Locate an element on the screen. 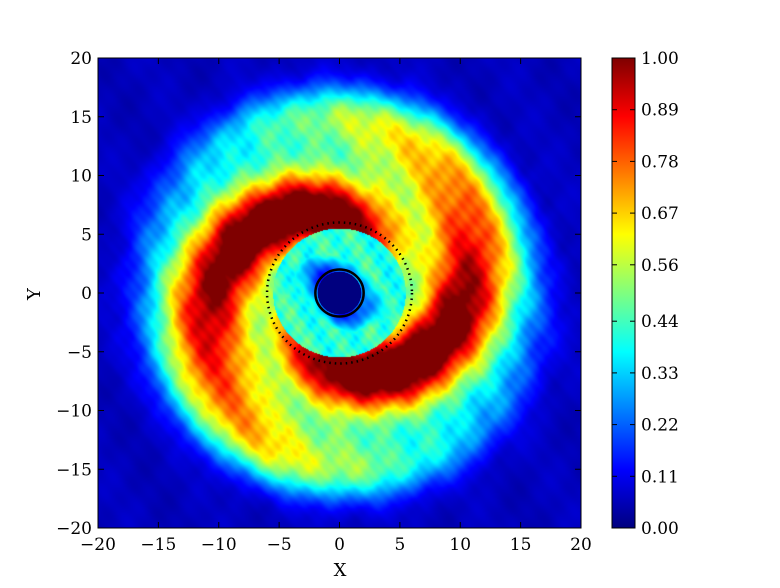  y-tick-label: 5 is located at coordinates (86, 235).